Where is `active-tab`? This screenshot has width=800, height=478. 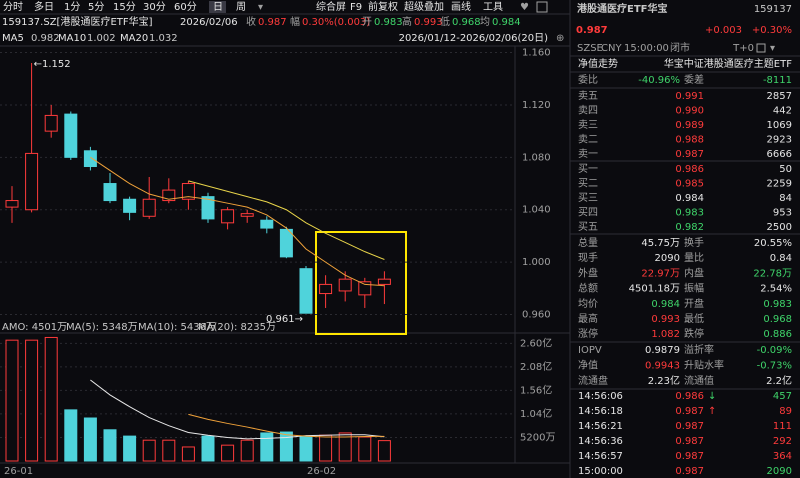 active-tab is located at coordinates (217, 7).